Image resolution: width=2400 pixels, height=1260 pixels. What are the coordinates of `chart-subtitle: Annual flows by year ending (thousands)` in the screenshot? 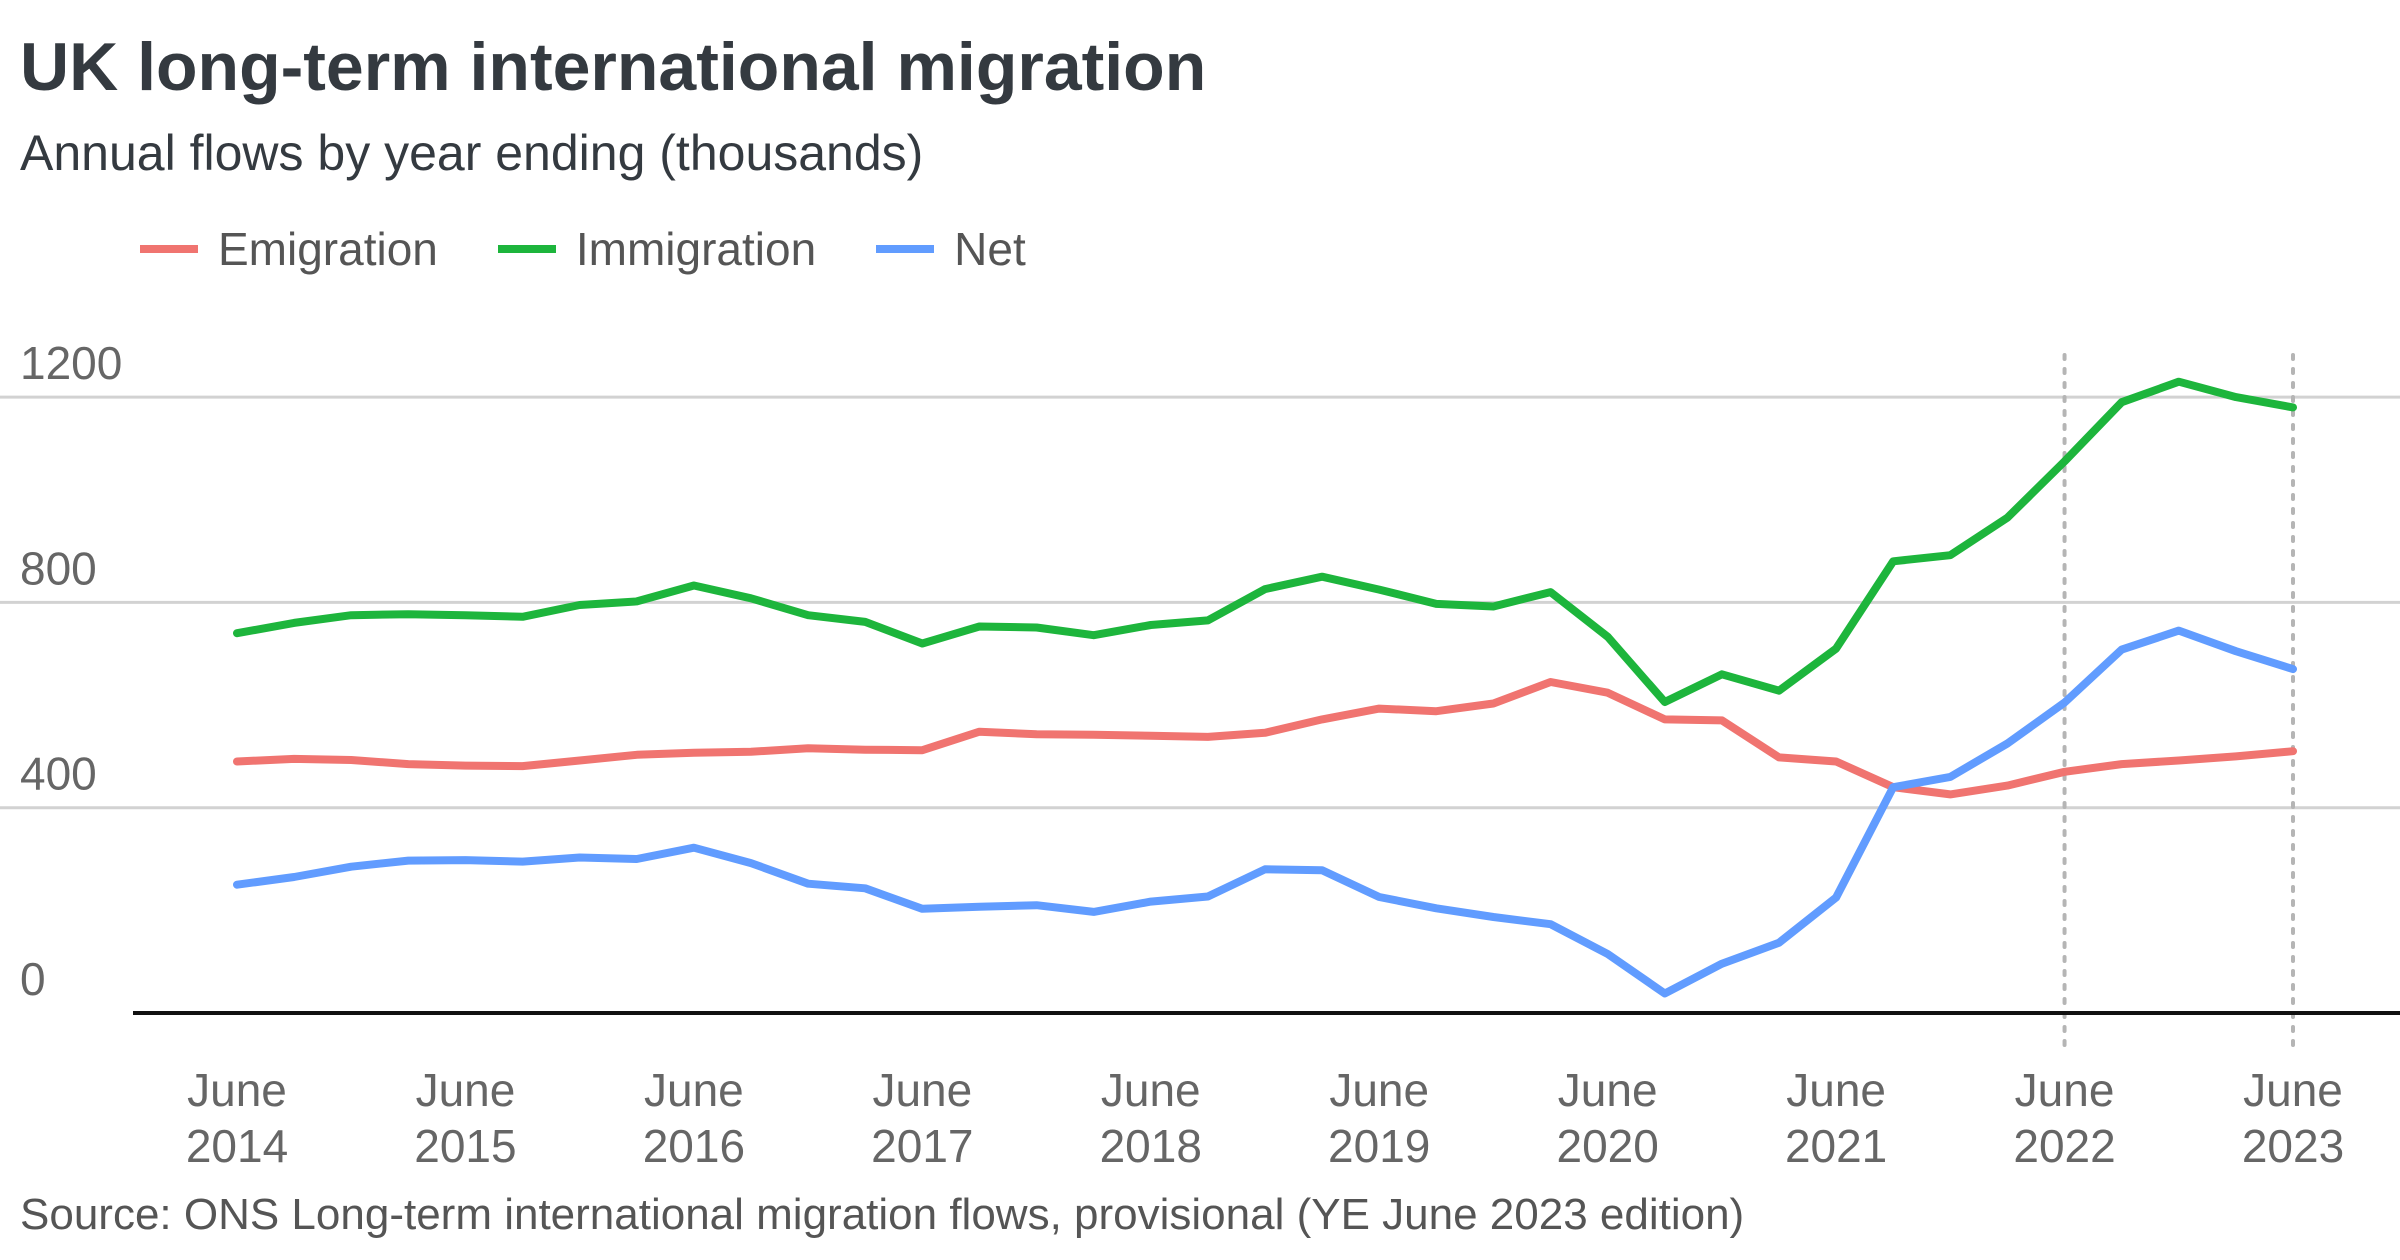 It's located at (472, 153).